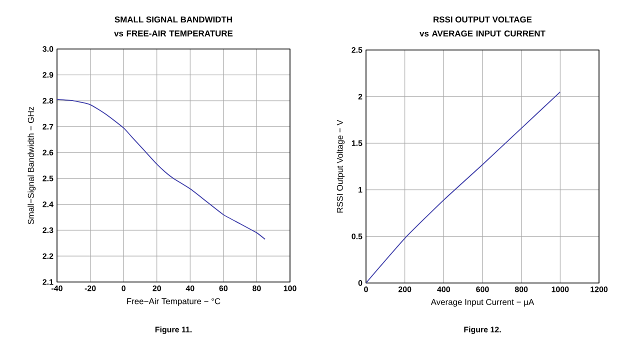  Describe the element at coordinates (482, 303) in the screenshot. I see `x-axis-title: Average Input Current − µA` at that location.